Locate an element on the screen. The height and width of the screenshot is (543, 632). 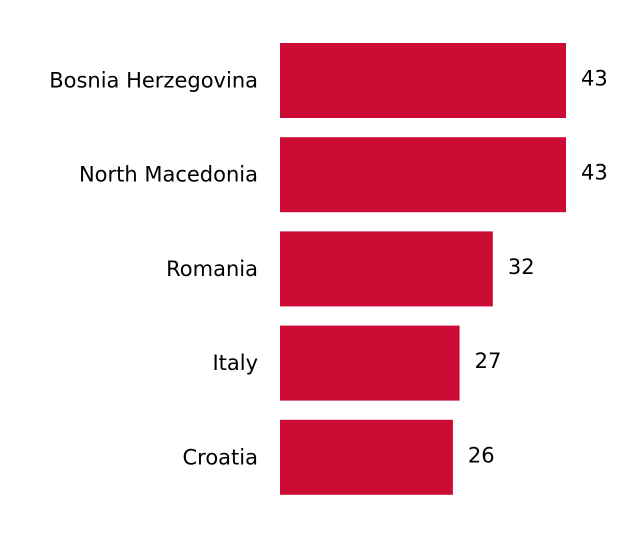
category-label: Romania is located at coordinates (212, 269).